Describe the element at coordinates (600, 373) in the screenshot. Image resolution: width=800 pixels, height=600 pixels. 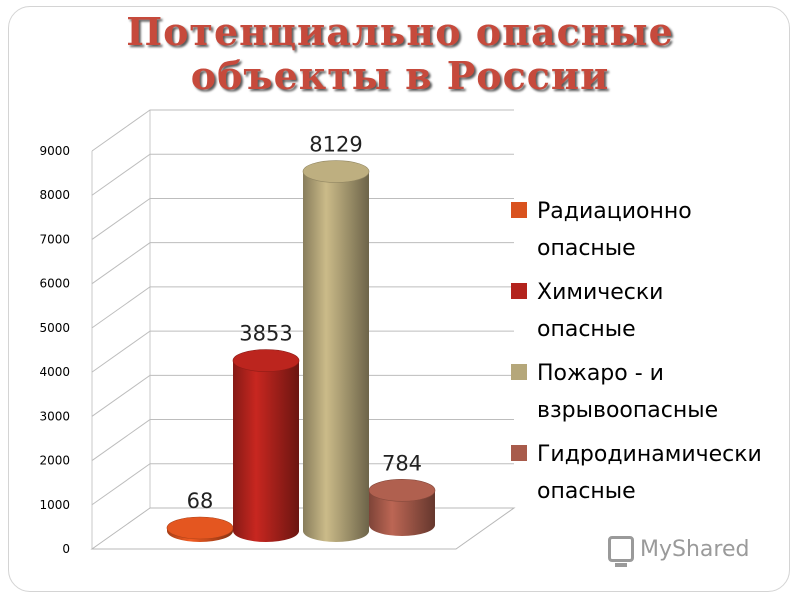
I see `legend-label: Пожаро - и` at that location.